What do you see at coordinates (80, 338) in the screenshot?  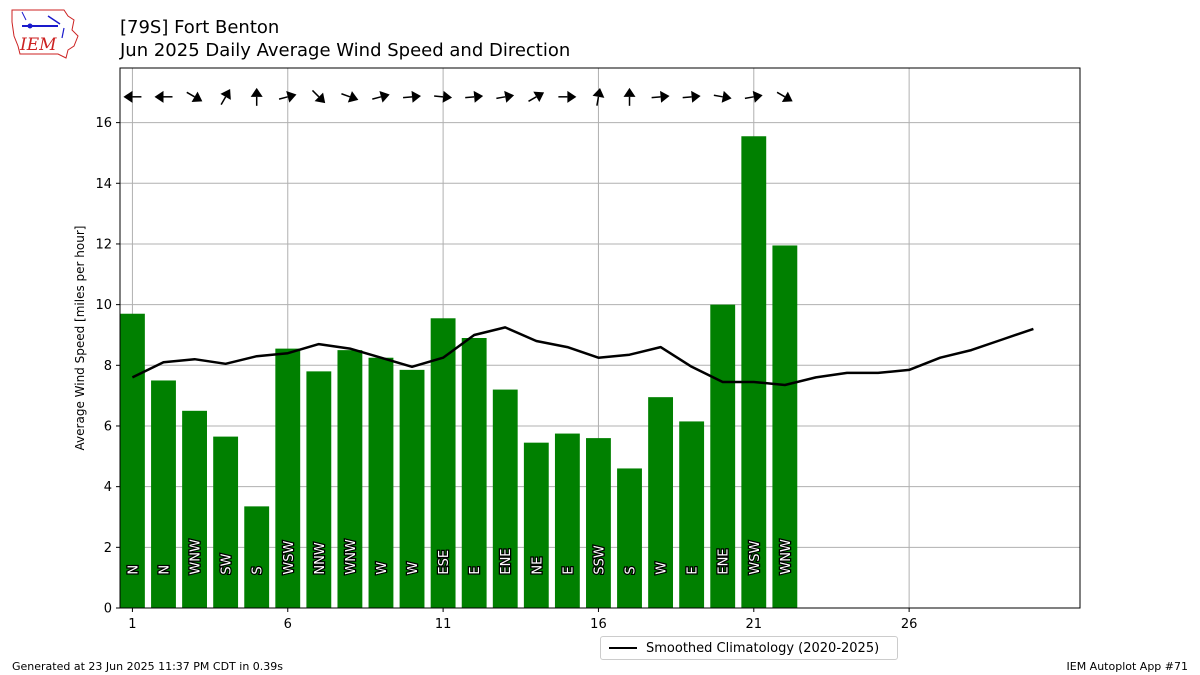 I see `y-axis-label: Average Wind Speed [miles per hour]` at bounding box center [80, 338].